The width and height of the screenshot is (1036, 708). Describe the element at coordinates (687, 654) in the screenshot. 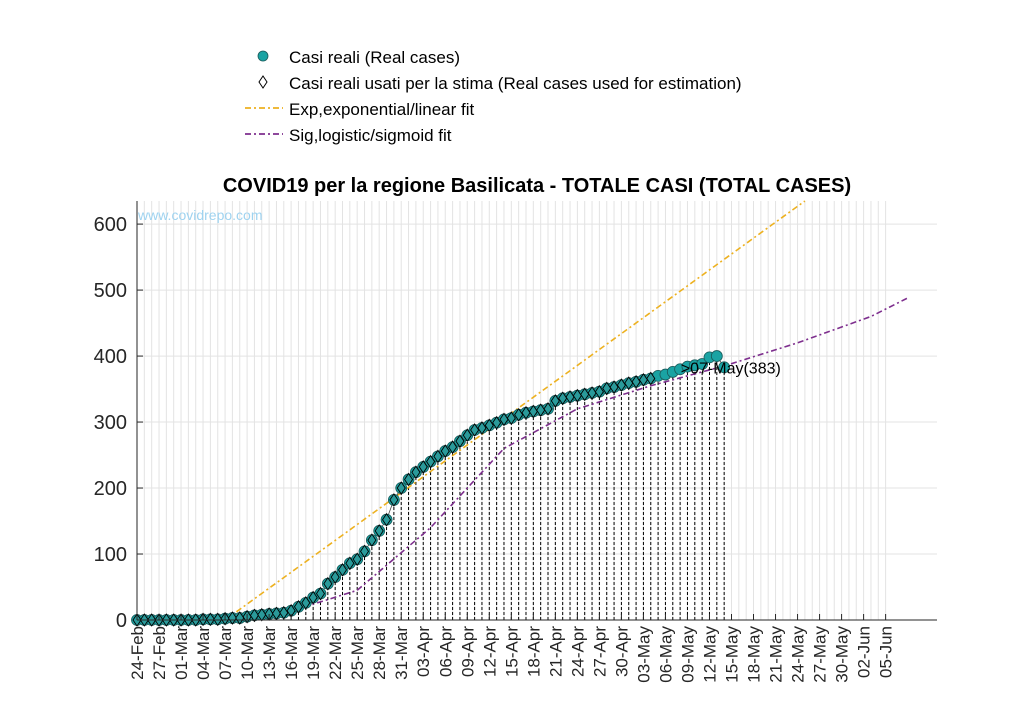

I see `x-tick-label: 09-May` at that location.